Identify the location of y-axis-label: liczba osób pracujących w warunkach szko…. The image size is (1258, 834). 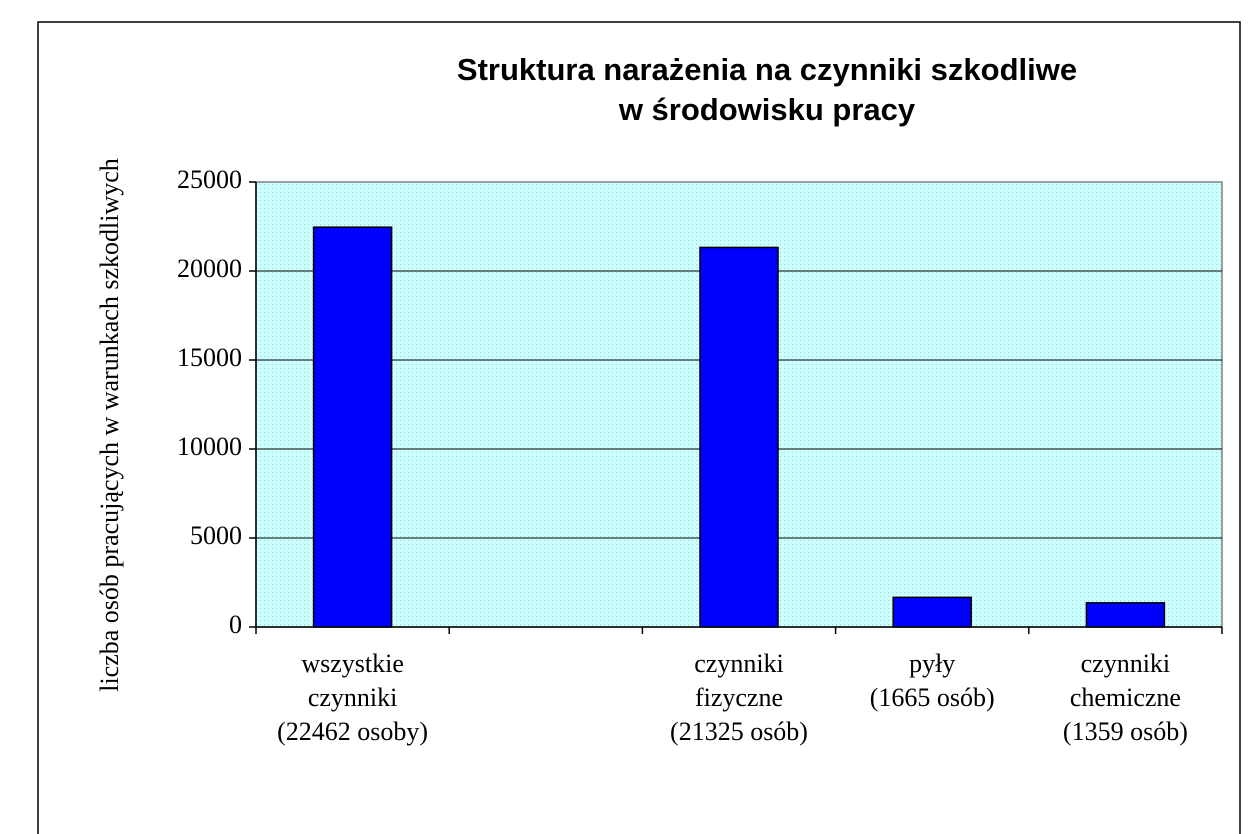
(109, 425).